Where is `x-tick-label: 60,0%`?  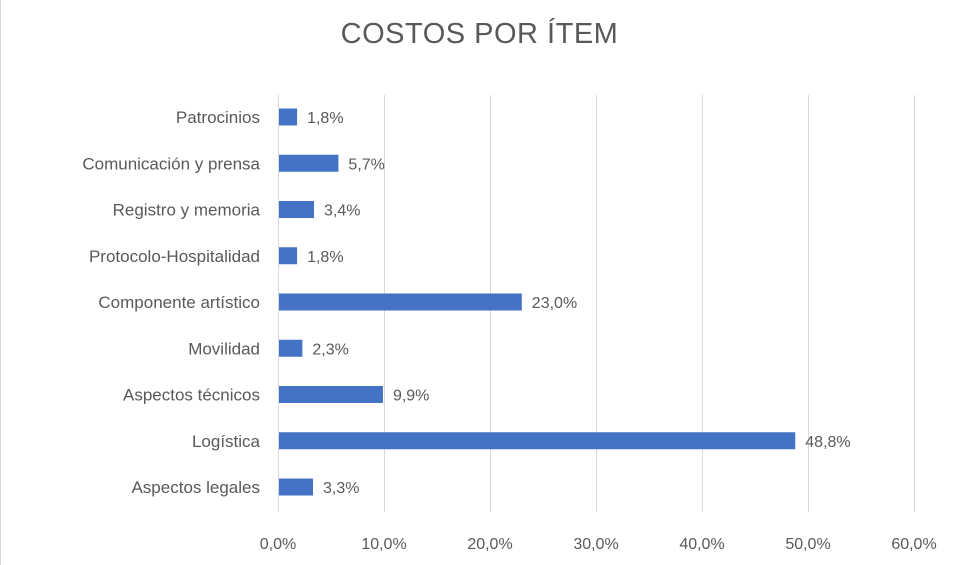
x-tick-label: 60,0% is located at coordinates (913, 544).